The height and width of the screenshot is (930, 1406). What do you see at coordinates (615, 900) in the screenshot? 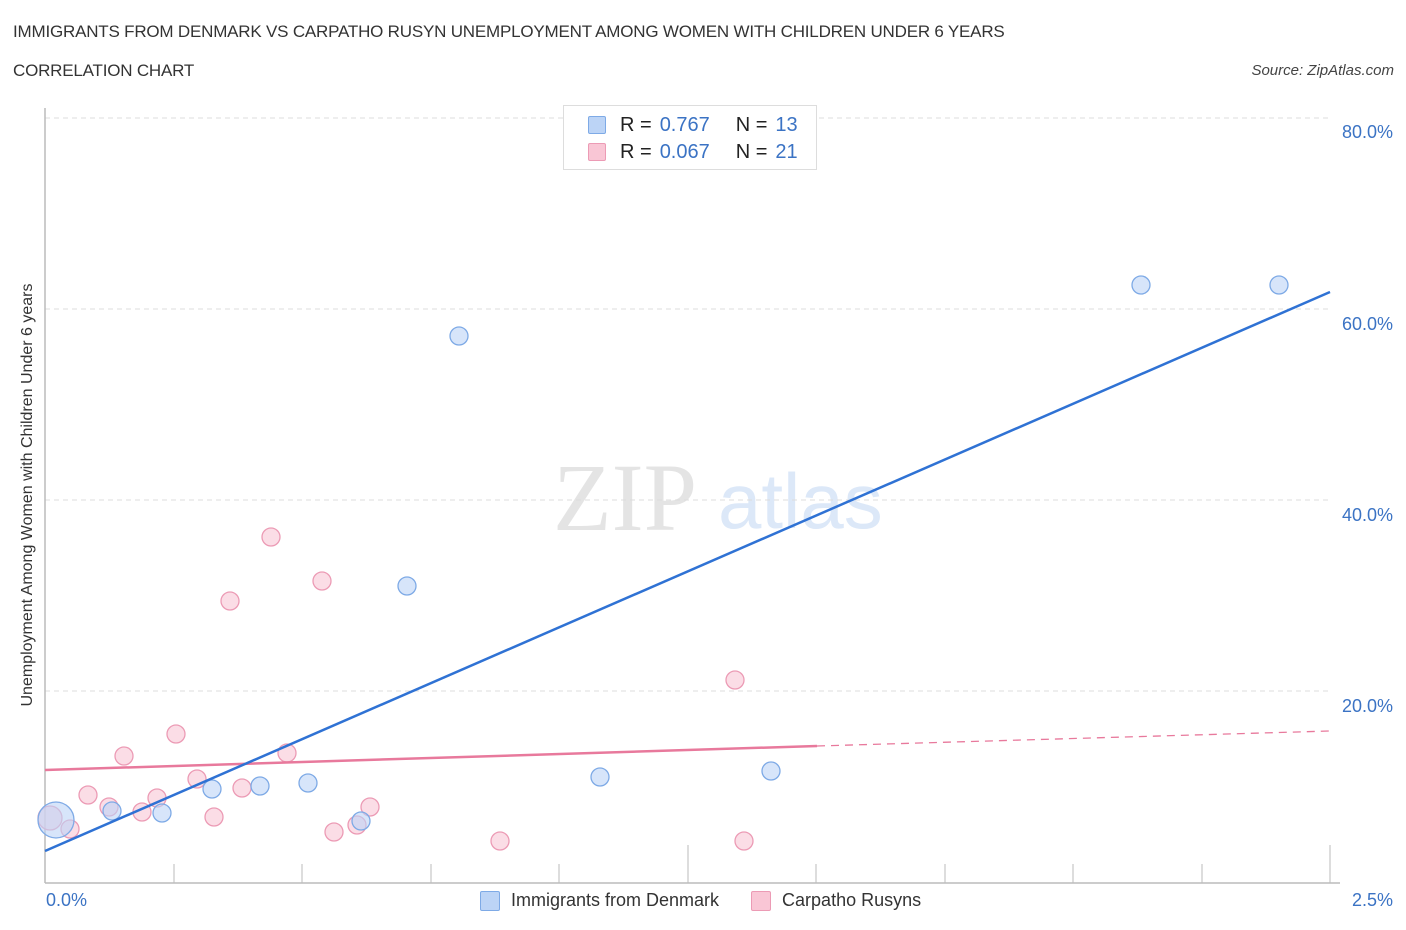
I see `legend-label: Immigrants from Denmark` at bounding box center [615, 900].